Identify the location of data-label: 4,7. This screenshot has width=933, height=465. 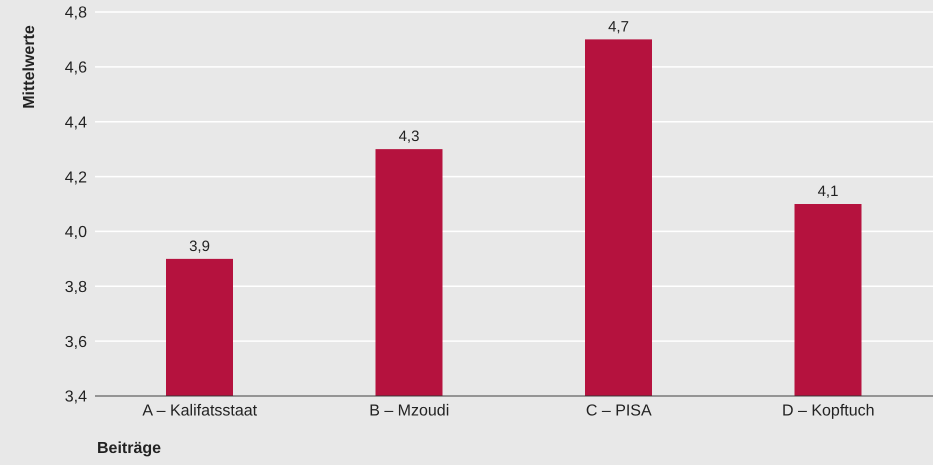
(618, 27).